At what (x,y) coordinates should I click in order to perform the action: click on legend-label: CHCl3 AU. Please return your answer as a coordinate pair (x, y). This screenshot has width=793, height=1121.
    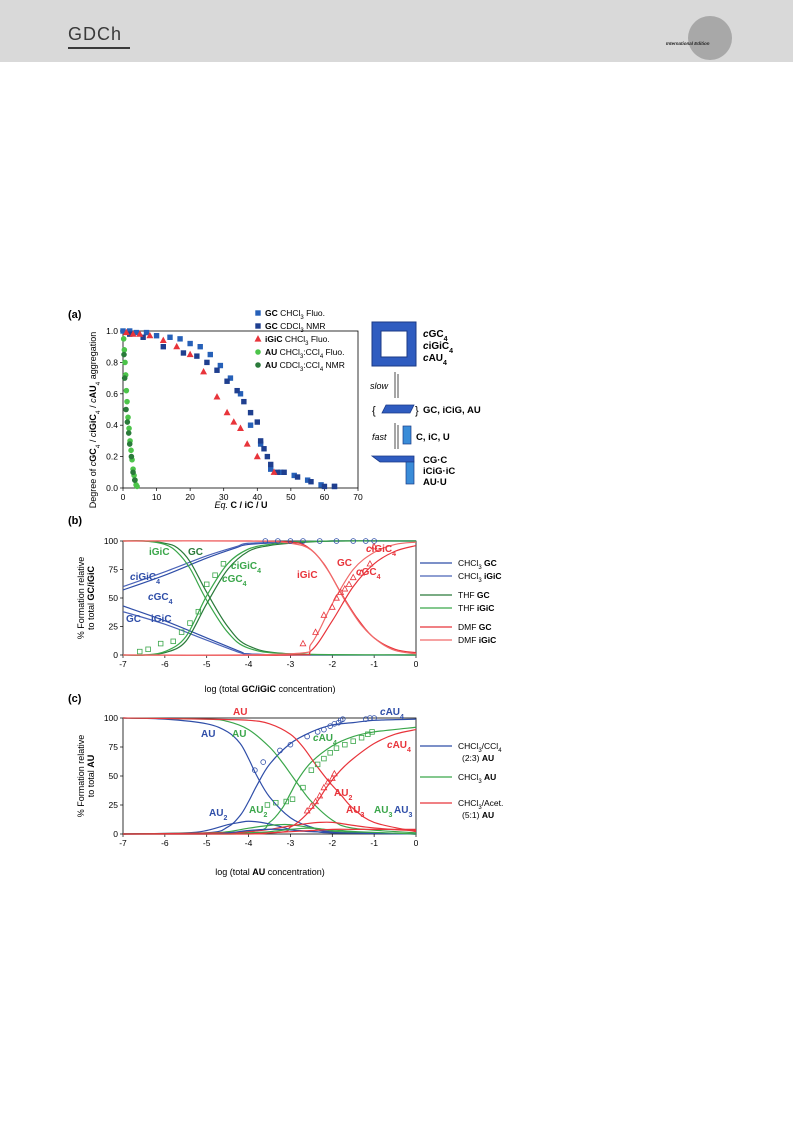
    Looking at the image, I should click on (477, 778).